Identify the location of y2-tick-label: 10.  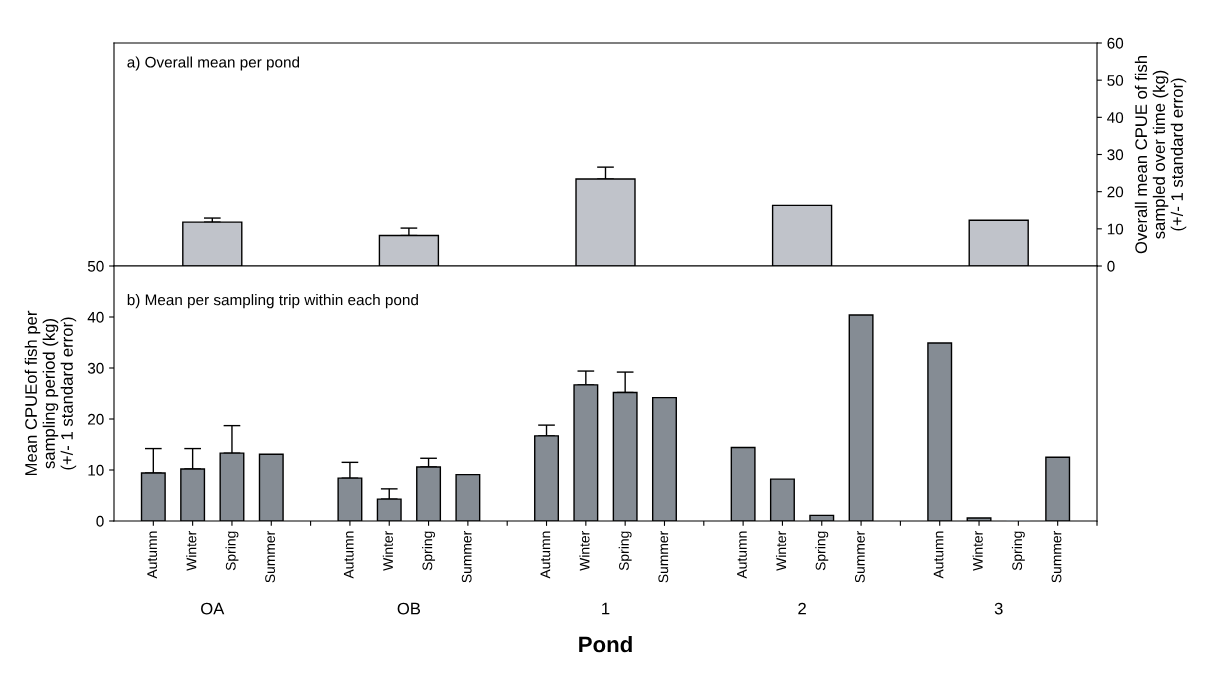
(1115, 229).